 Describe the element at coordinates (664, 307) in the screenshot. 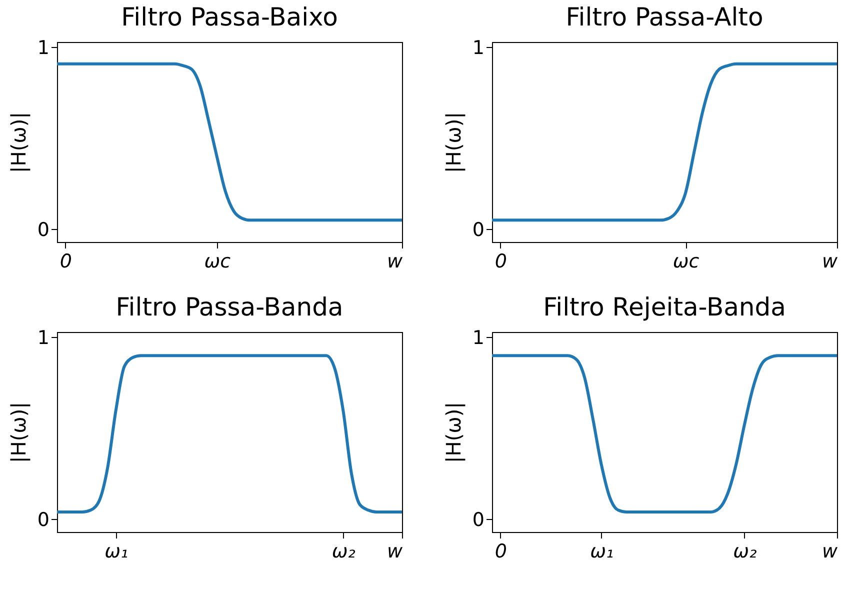

I see `chart-title: Filtro Rejeita-Banda` at that location.